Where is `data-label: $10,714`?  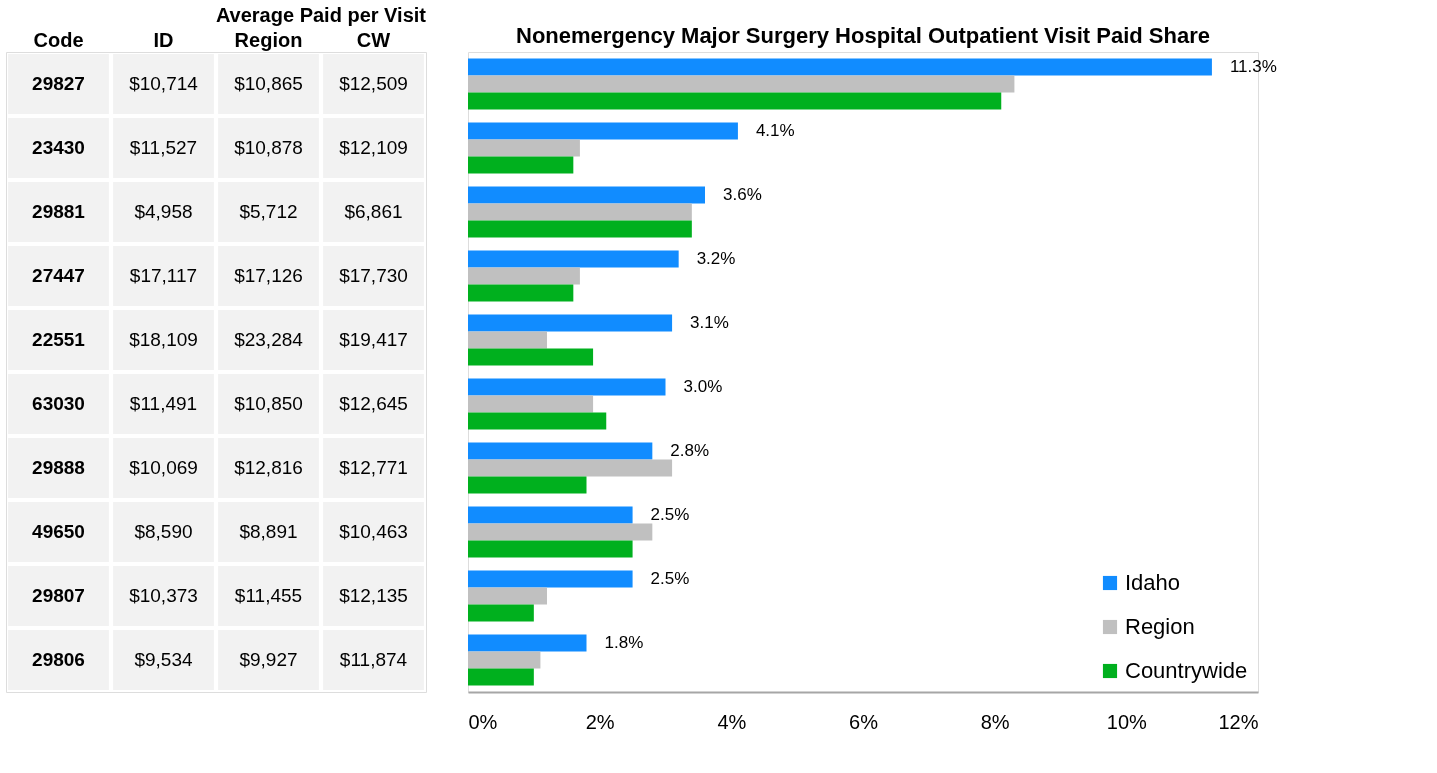 data-label: $10,714 is located at coordinates (164, 83).